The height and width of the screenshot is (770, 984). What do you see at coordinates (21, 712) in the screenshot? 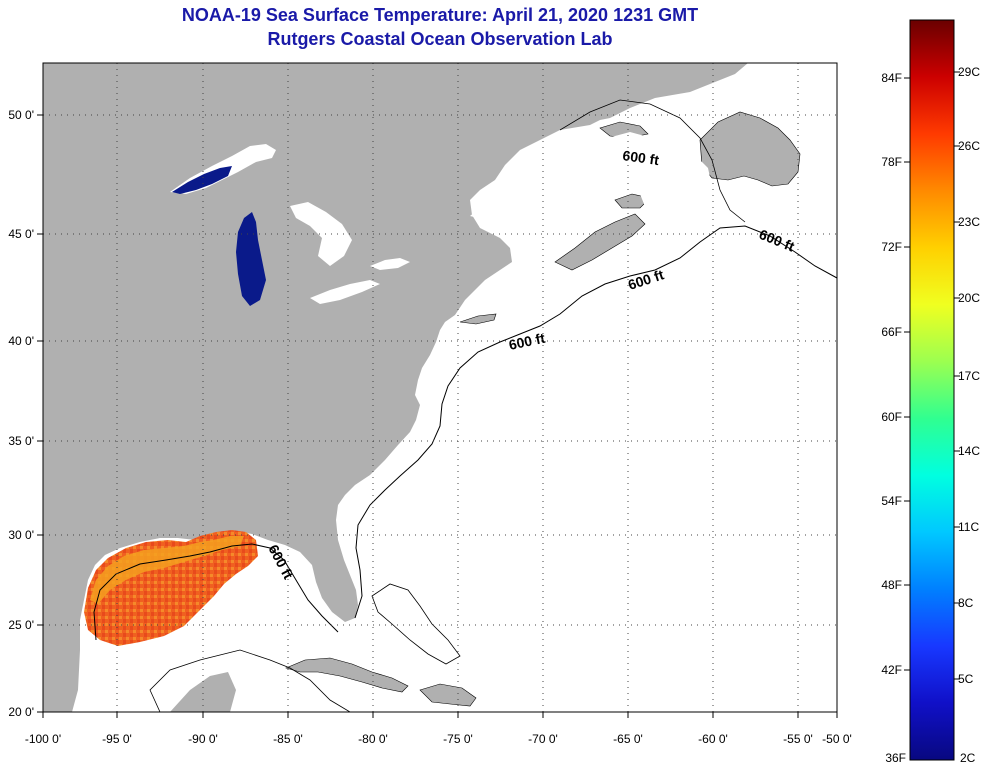
I see `lat-tick-label: 20 0'` at bounding box center [21, 712].